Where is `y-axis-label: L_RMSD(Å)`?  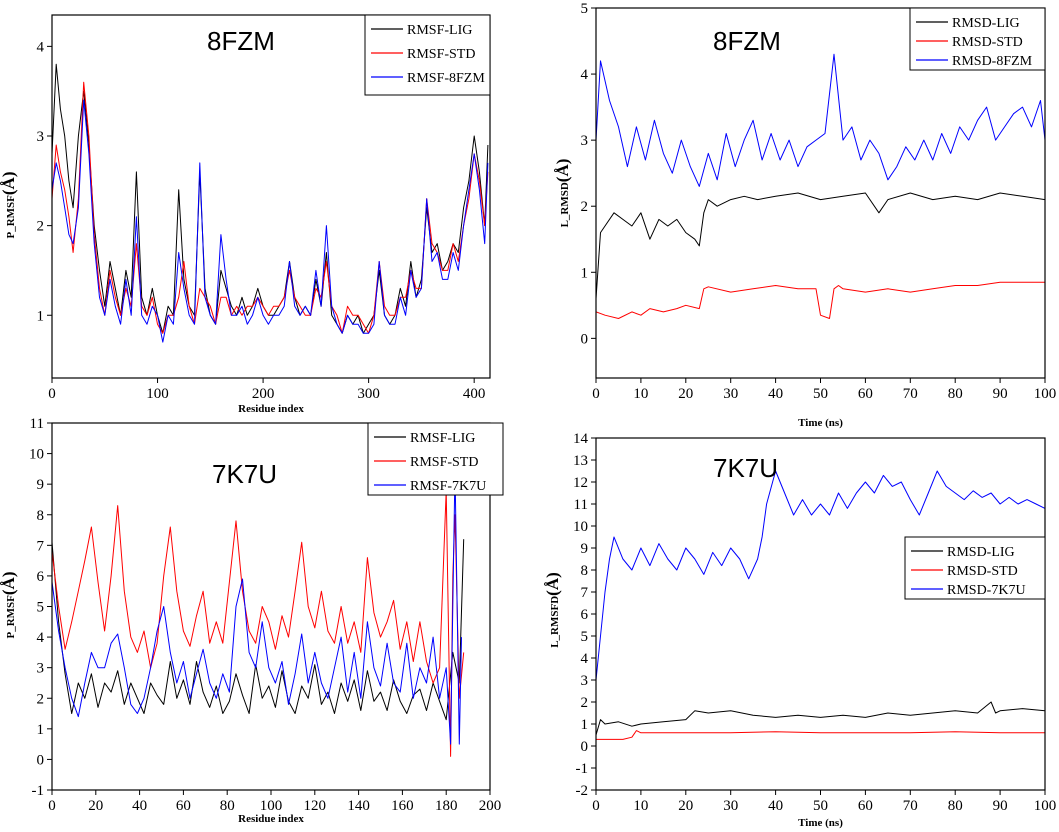
y-axis-label: L_RMSD(Å) is located at coordinates (562, 193).